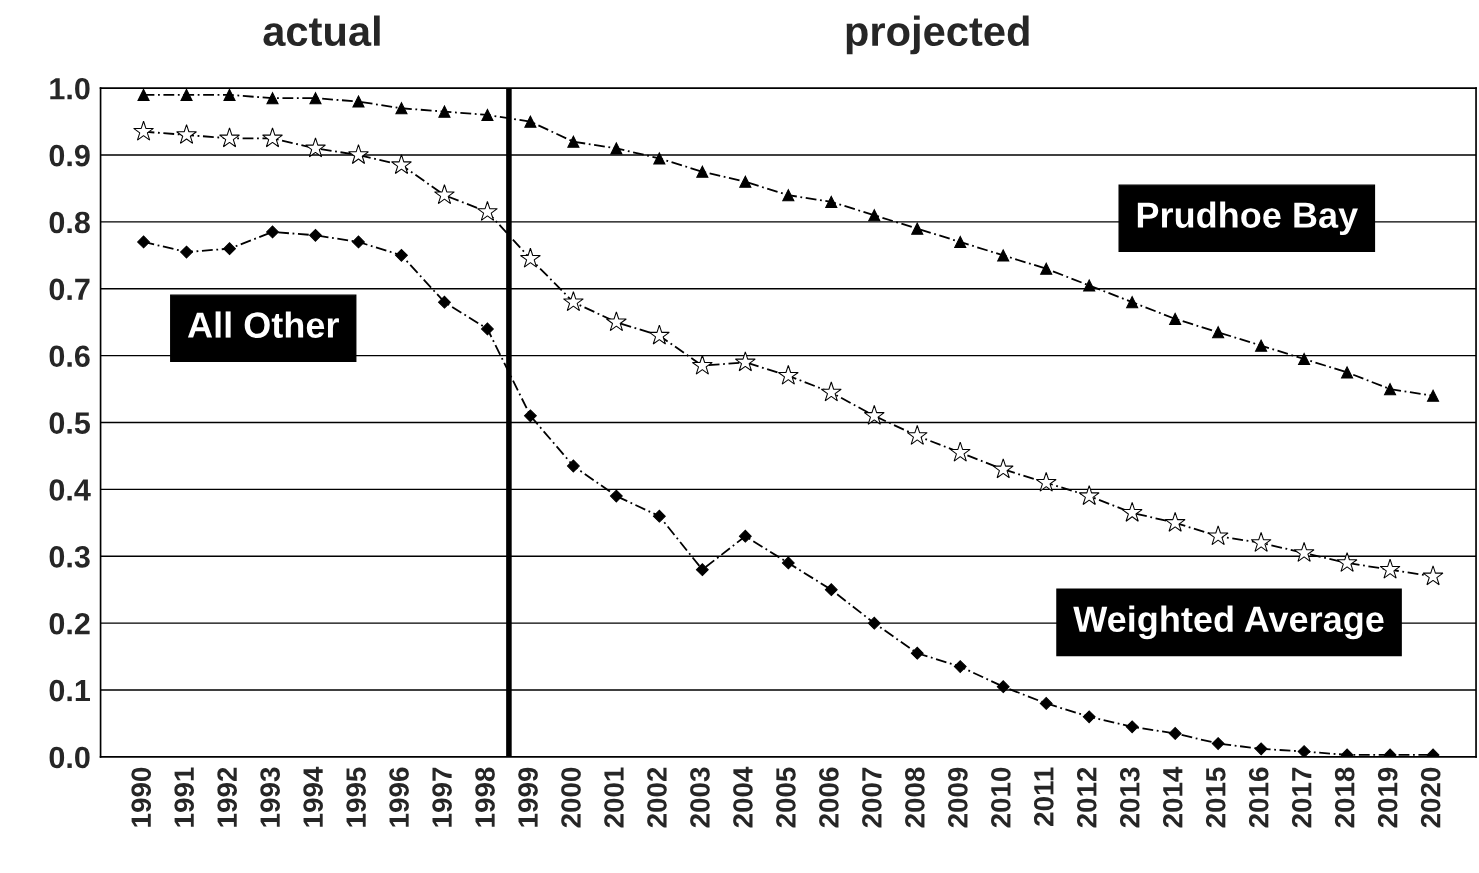  What do you see at coordinates (69, 757) in the screenshot?
I see `y-tick-label: 0.0` at bounding box center [69, 757].